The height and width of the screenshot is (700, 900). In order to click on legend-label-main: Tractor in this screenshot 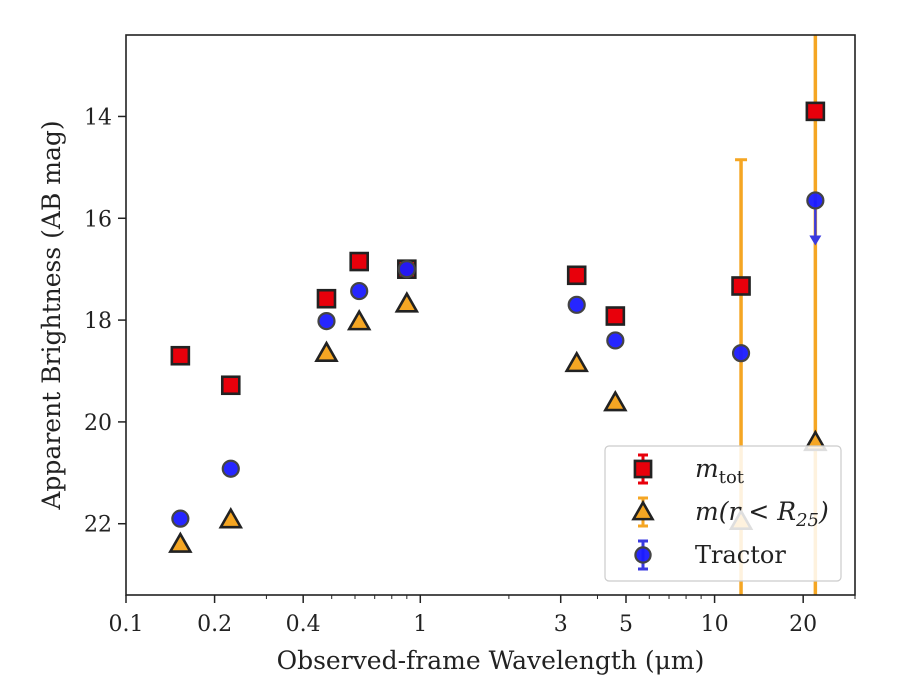, I will do `click(740, 555)`.